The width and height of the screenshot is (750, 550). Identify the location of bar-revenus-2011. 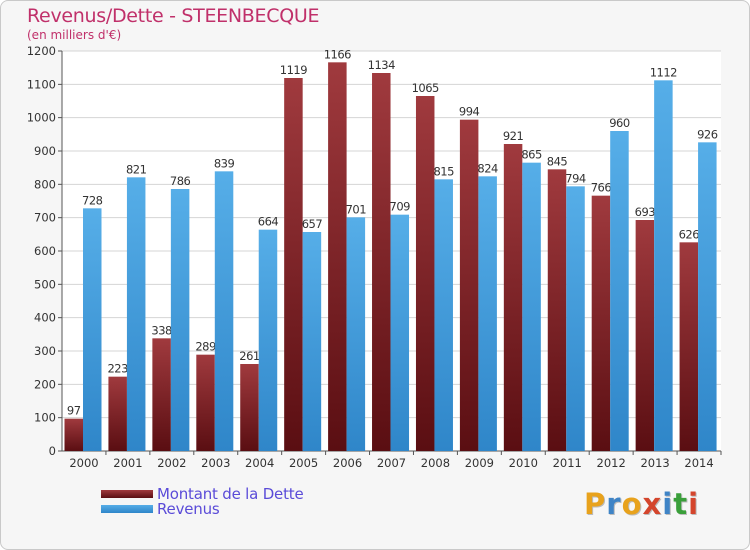
(575, 319).